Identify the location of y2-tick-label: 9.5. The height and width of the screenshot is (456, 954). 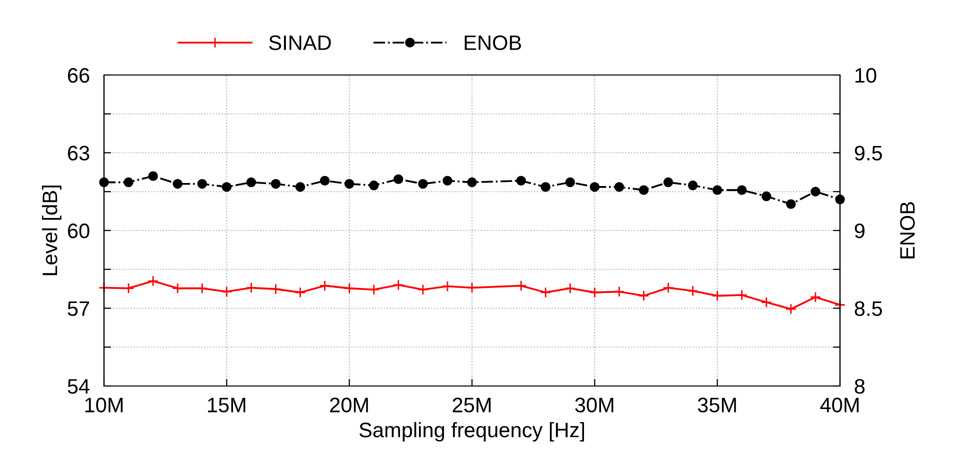
(868, 153).